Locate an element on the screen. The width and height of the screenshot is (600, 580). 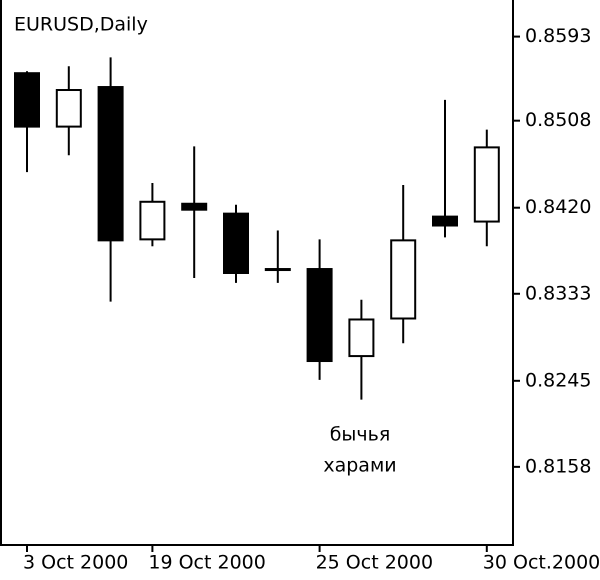
x-tick-label: 25 Oct 2000 is located at coordinates (374, 563).